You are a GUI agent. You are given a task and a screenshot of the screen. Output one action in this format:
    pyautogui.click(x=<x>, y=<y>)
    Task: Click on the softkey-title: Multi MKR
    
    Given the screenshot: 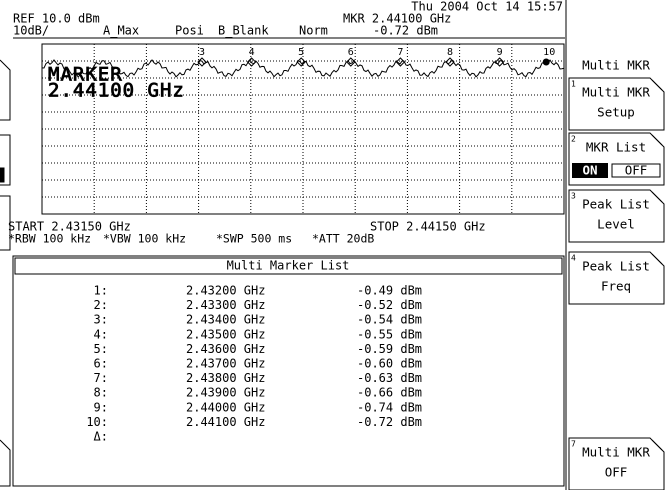 What is the action you would take?
    pyautogui.click(x=616, y=65)
    